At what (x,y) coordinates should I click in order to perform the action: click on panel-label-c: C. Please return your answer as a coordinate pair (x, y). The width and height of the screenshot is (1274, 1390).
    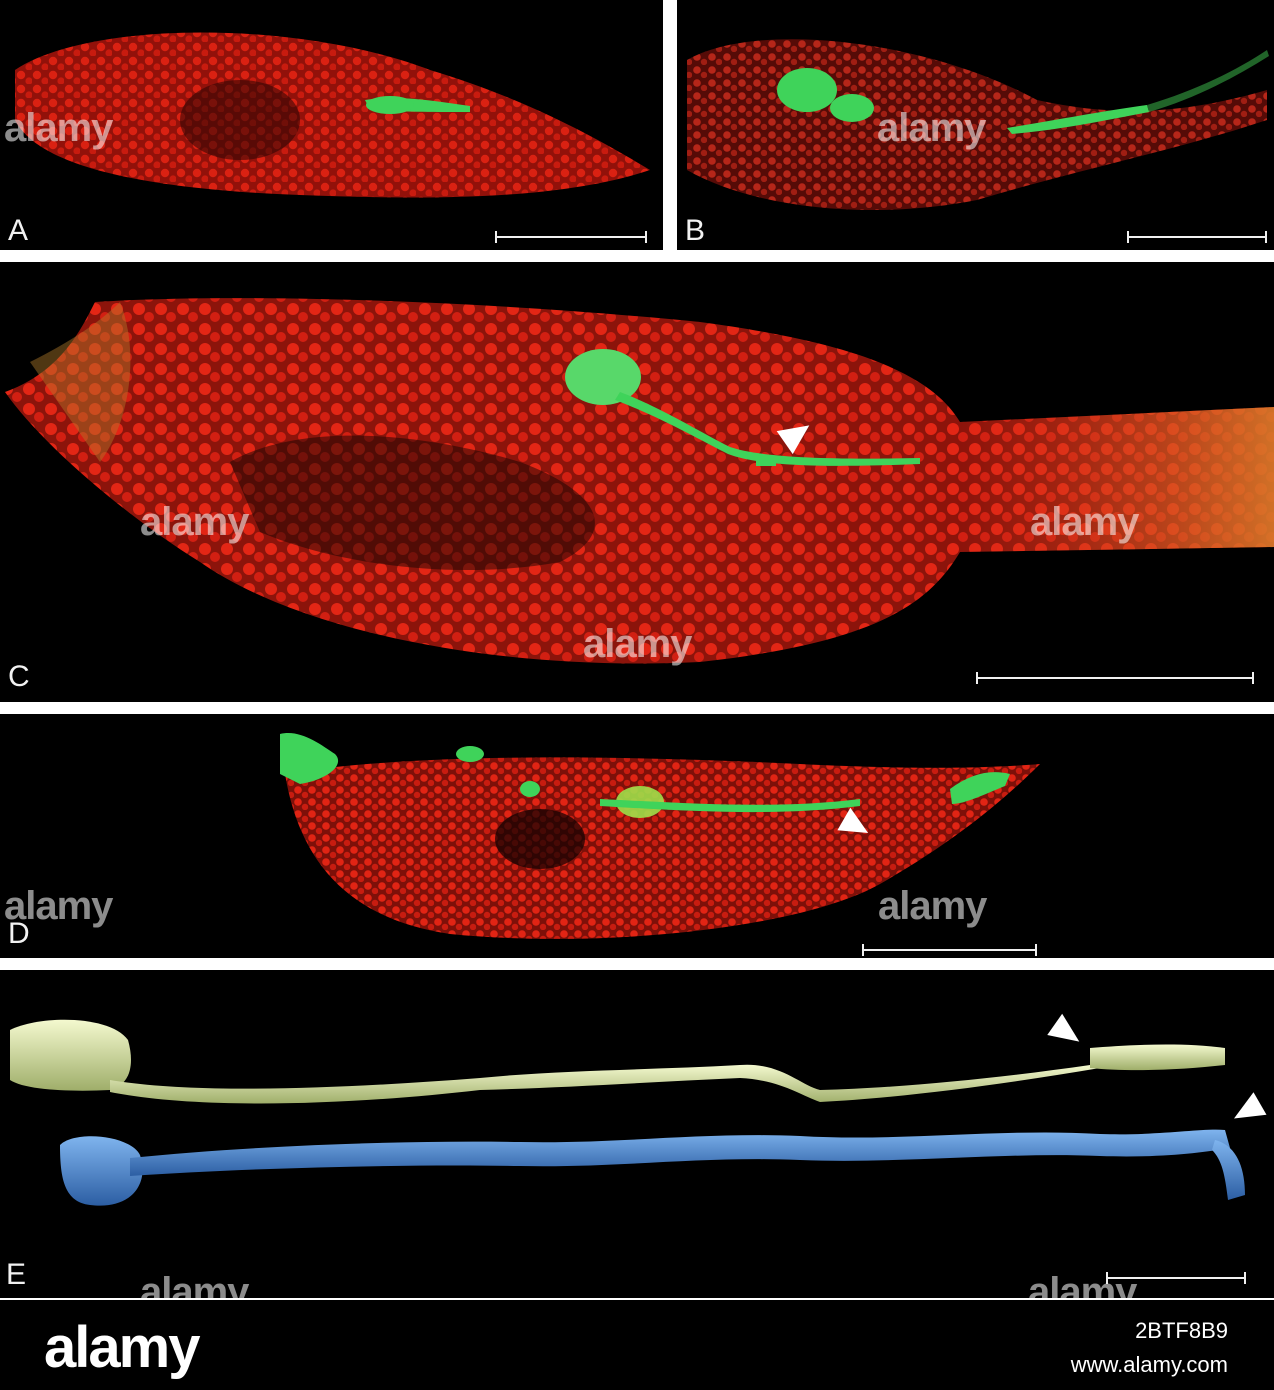
    Looking at the image, I should click on (19, 676).